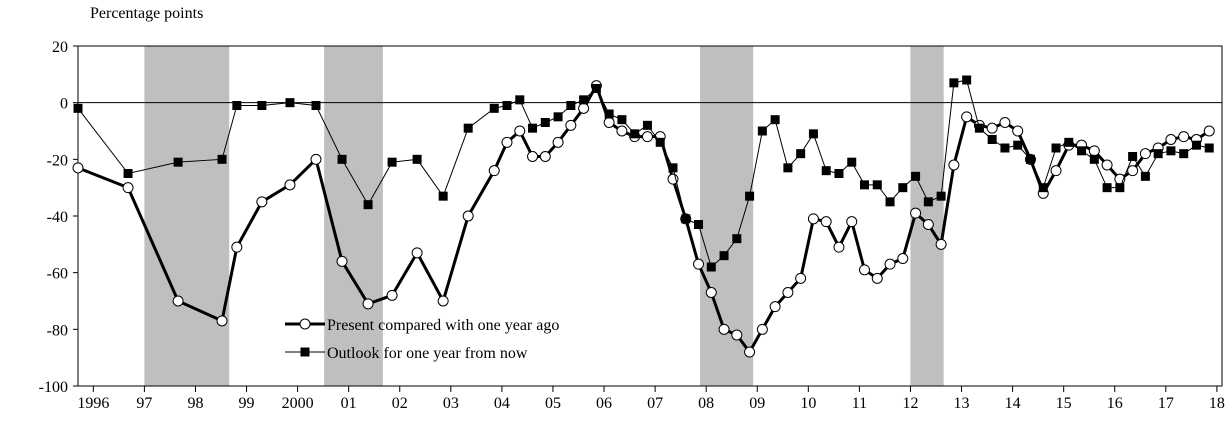  Describe the element at coordinates (64, 104) in the screenshot. I see `y-tick-label: 0` at that location.